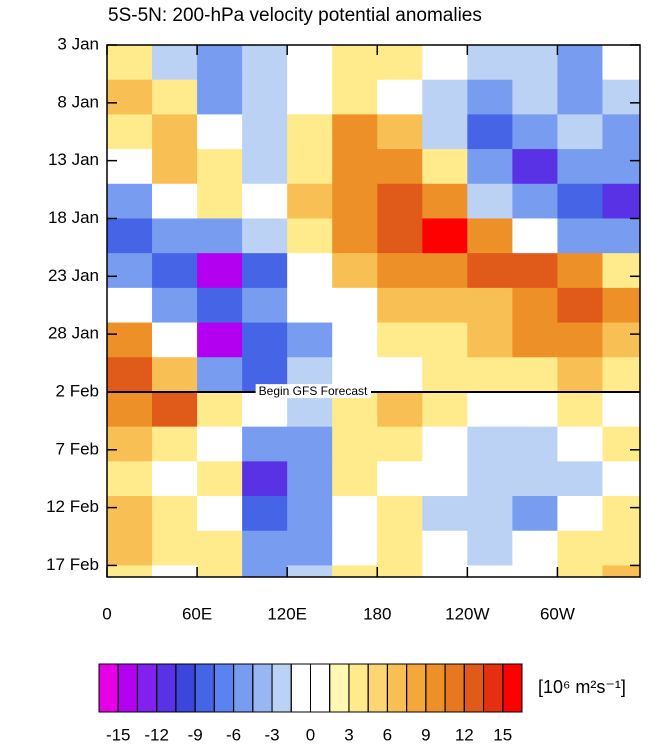 This screenshot has height=750, width=659. Describe the element at coordinates (313, 391) in the screenshot. I see `forecast-label-bg` at that location.